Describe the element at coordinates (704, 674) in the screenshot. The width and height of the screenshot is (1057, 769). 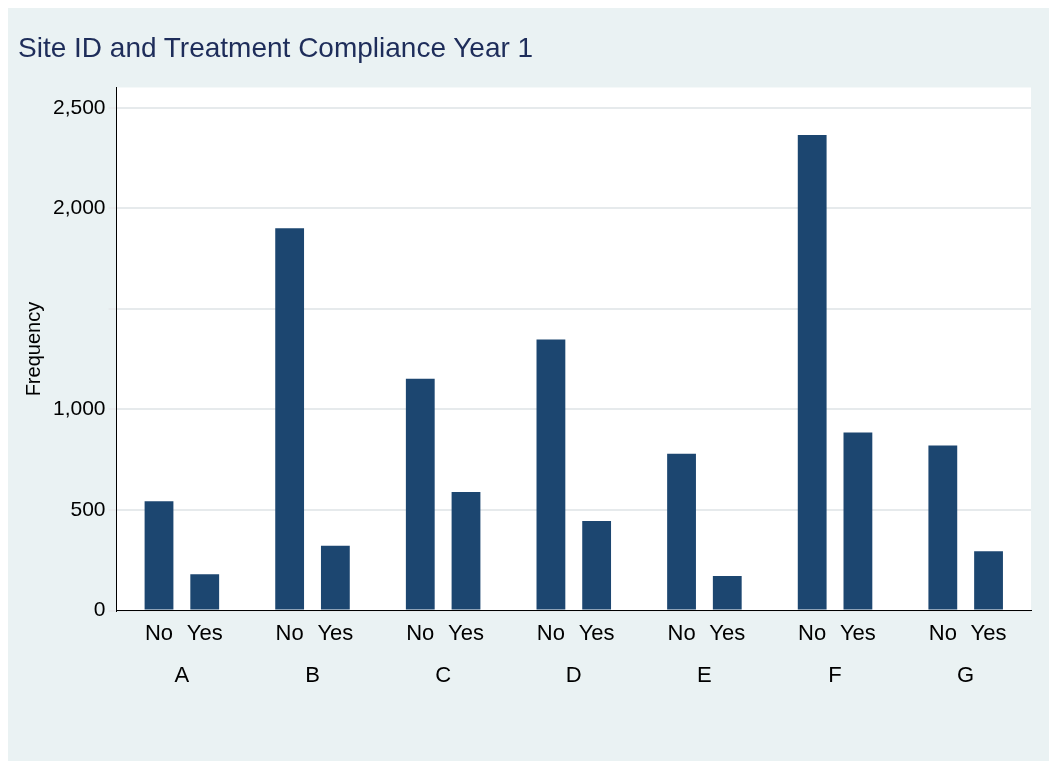
I see `x-tick-label: E` at that location.